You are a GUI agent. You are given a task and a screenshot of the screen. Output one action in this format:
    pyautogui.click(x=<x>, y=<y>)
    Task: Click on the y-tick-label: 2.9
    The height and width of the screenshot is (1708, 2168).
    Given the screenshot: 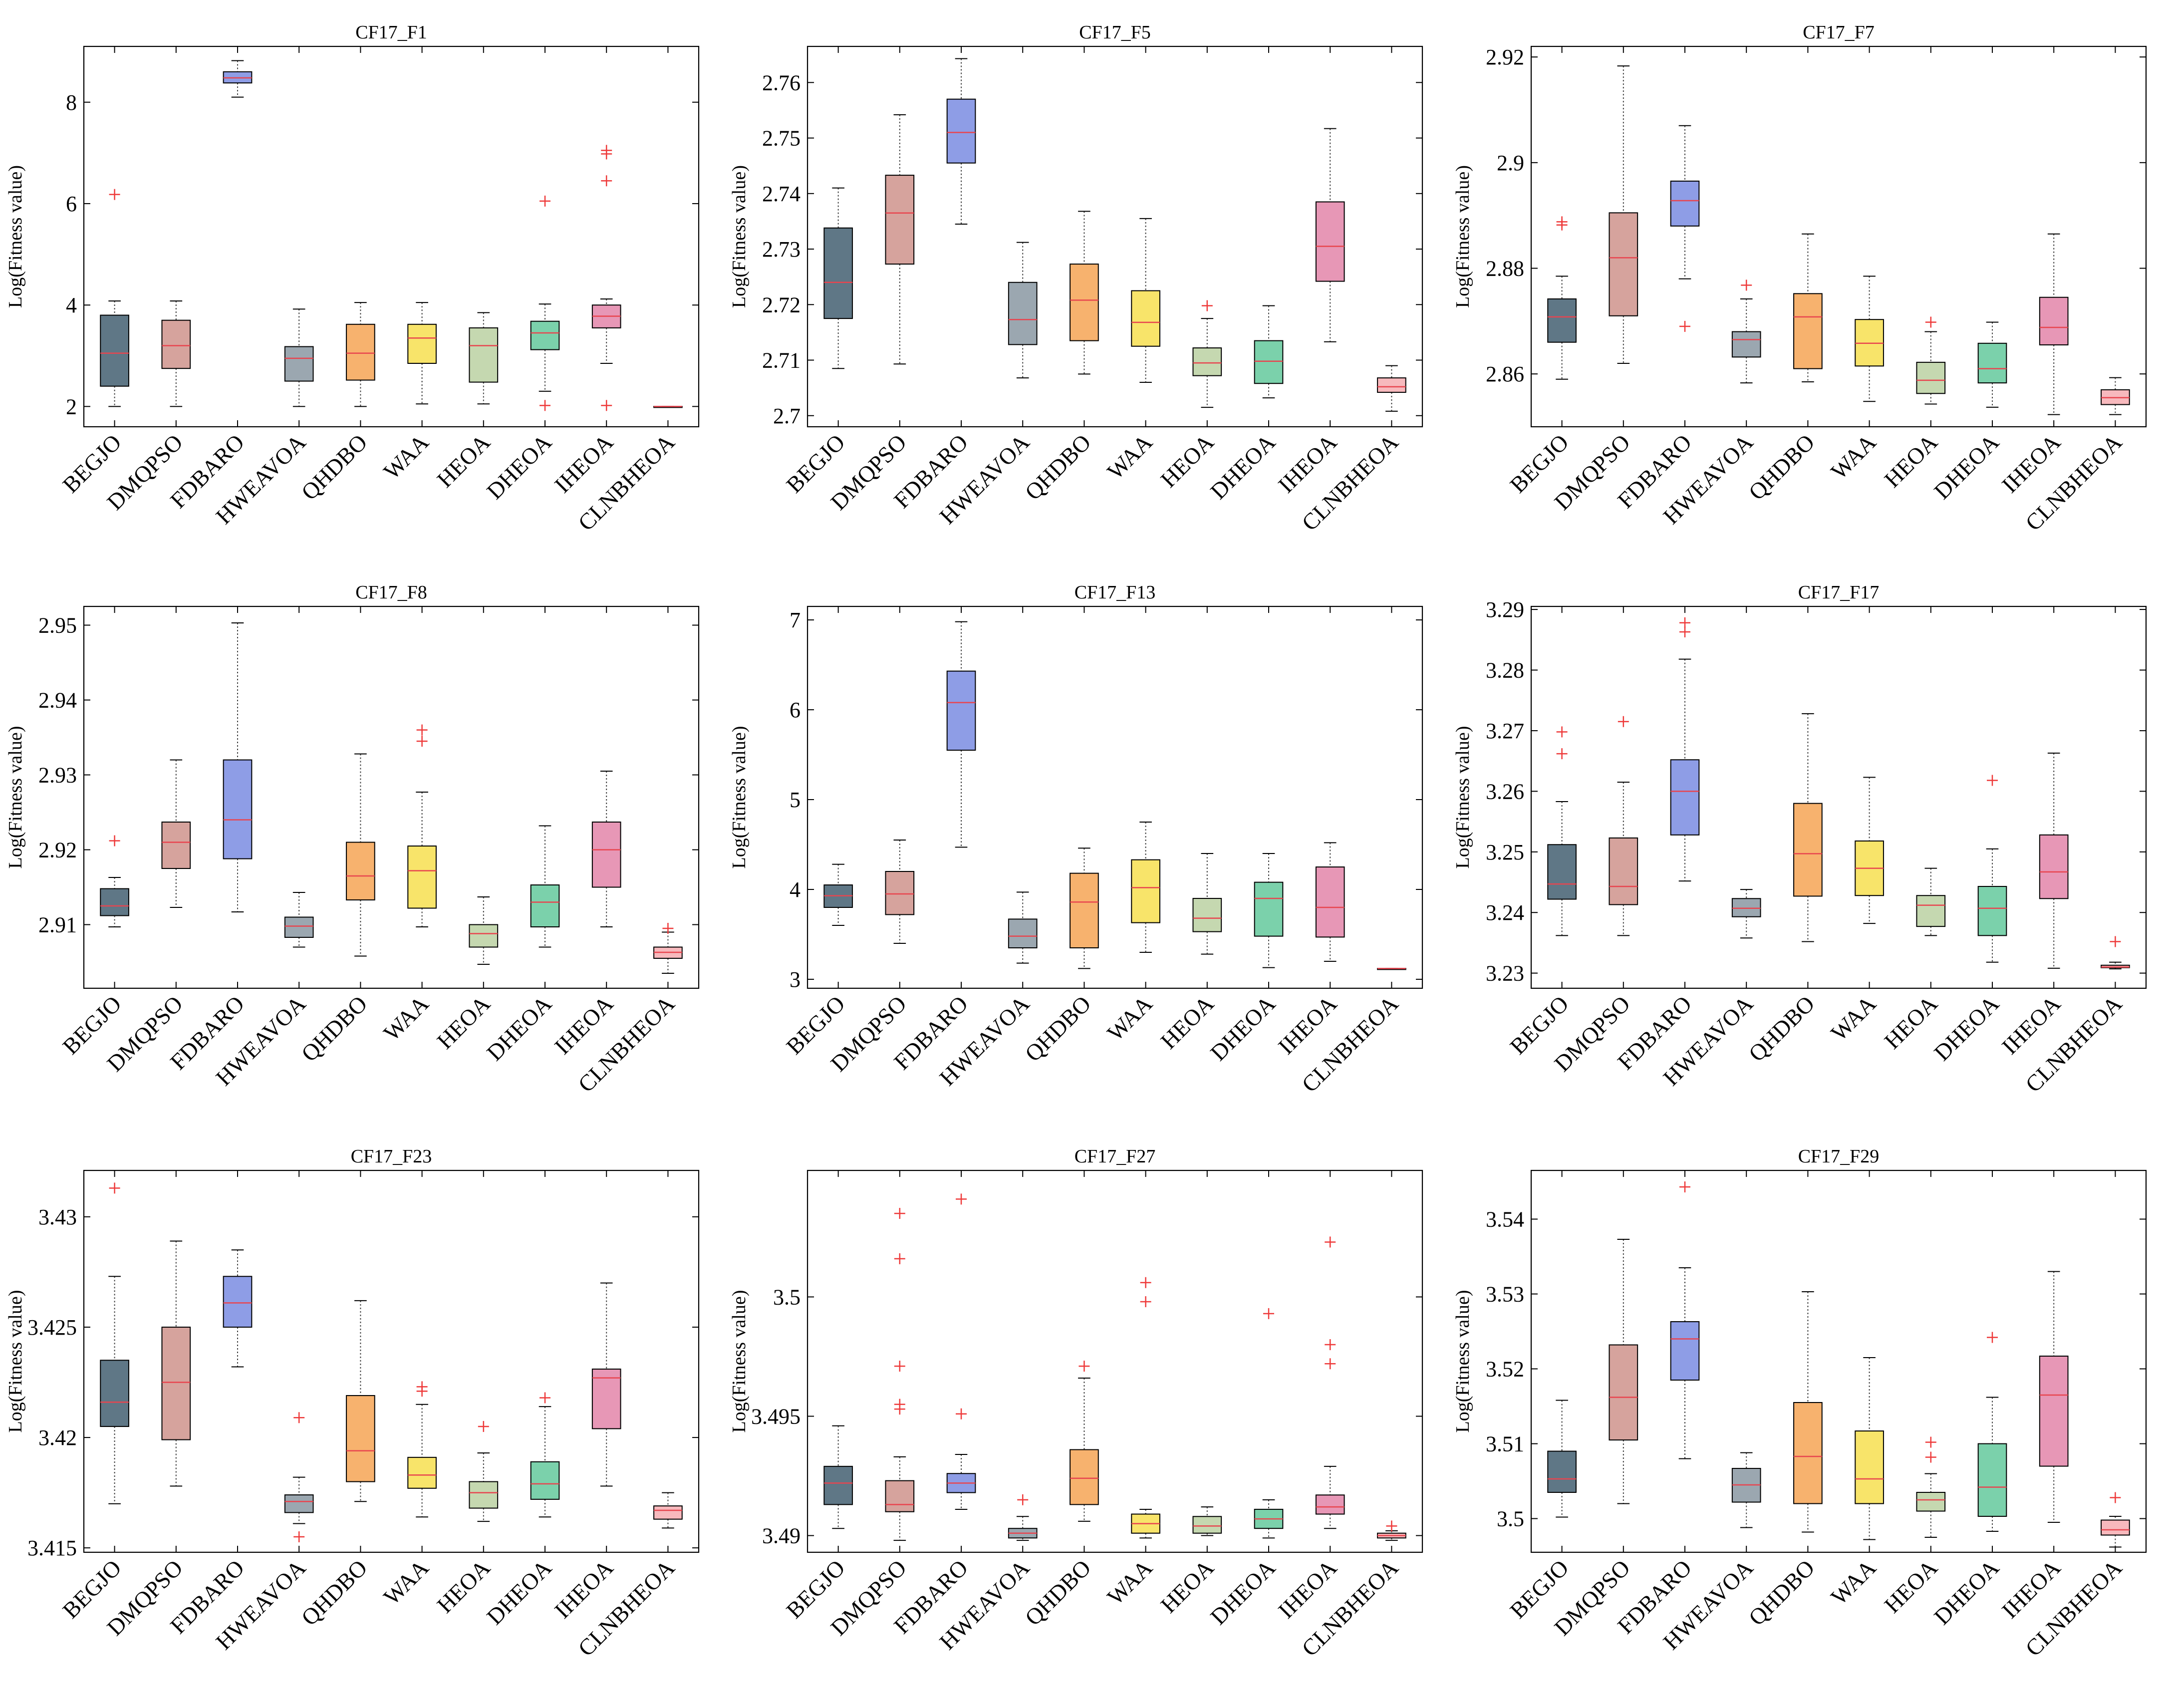 What is the action you would take?
    pyautogui.click(x=1511, y=163)
    